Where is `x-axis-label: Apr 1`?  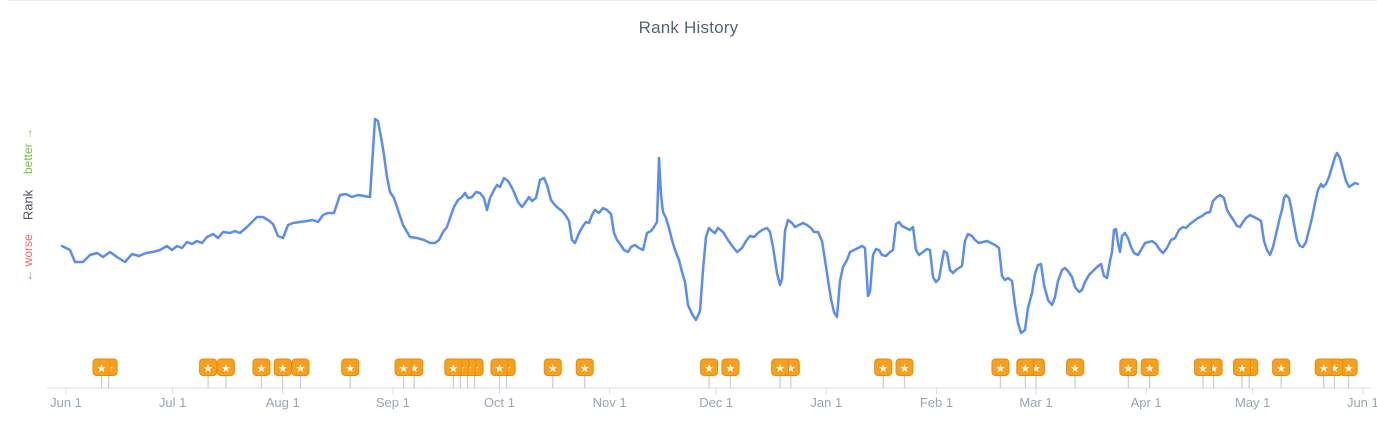 x-axis-label: Apr 1 is located at coordinates (1146, 402).